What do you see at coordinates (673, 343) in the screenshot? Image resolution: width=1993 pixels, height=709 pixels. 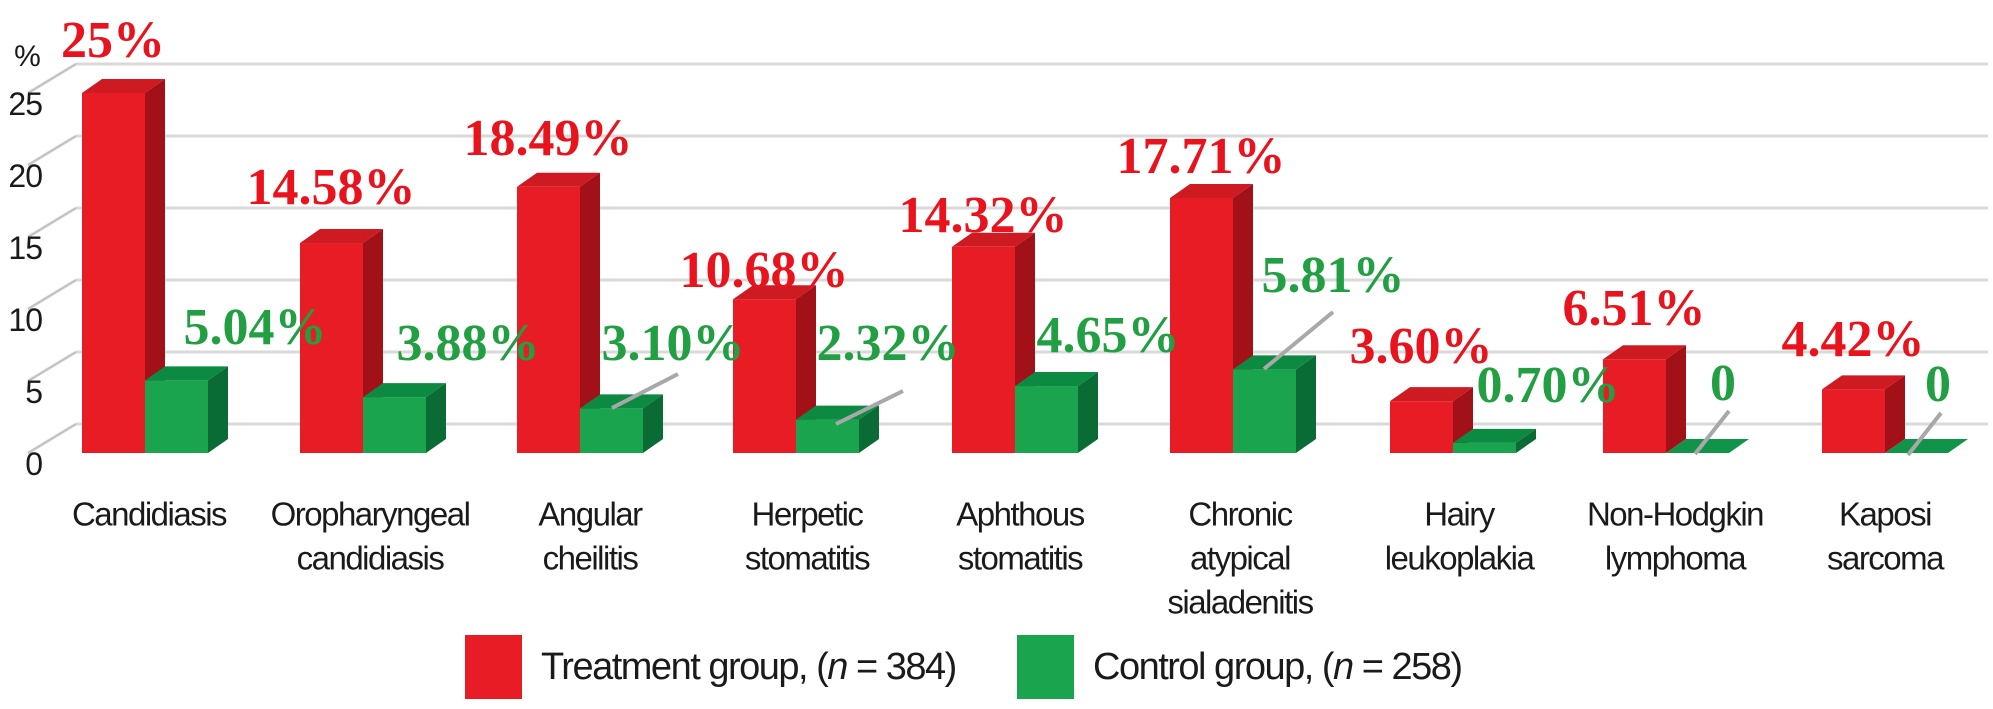 I see `control-value-label-2: 3.10%` at bounding box center [673, 343].